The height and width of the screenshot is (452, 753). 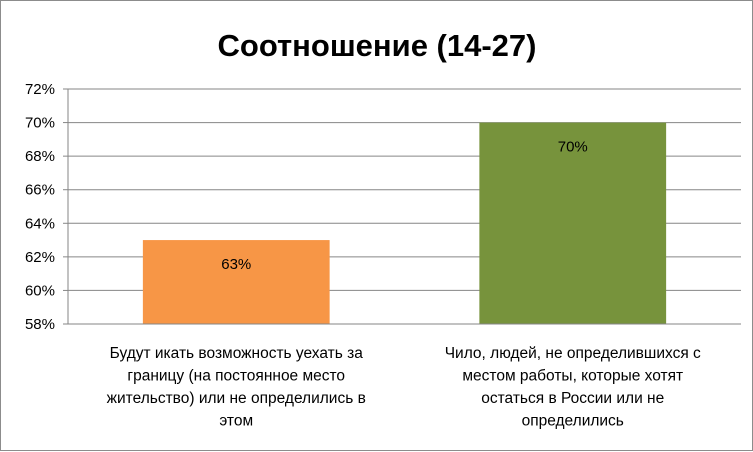 I want to click on y-tick-label: 64%, so click(x=40, y=223).